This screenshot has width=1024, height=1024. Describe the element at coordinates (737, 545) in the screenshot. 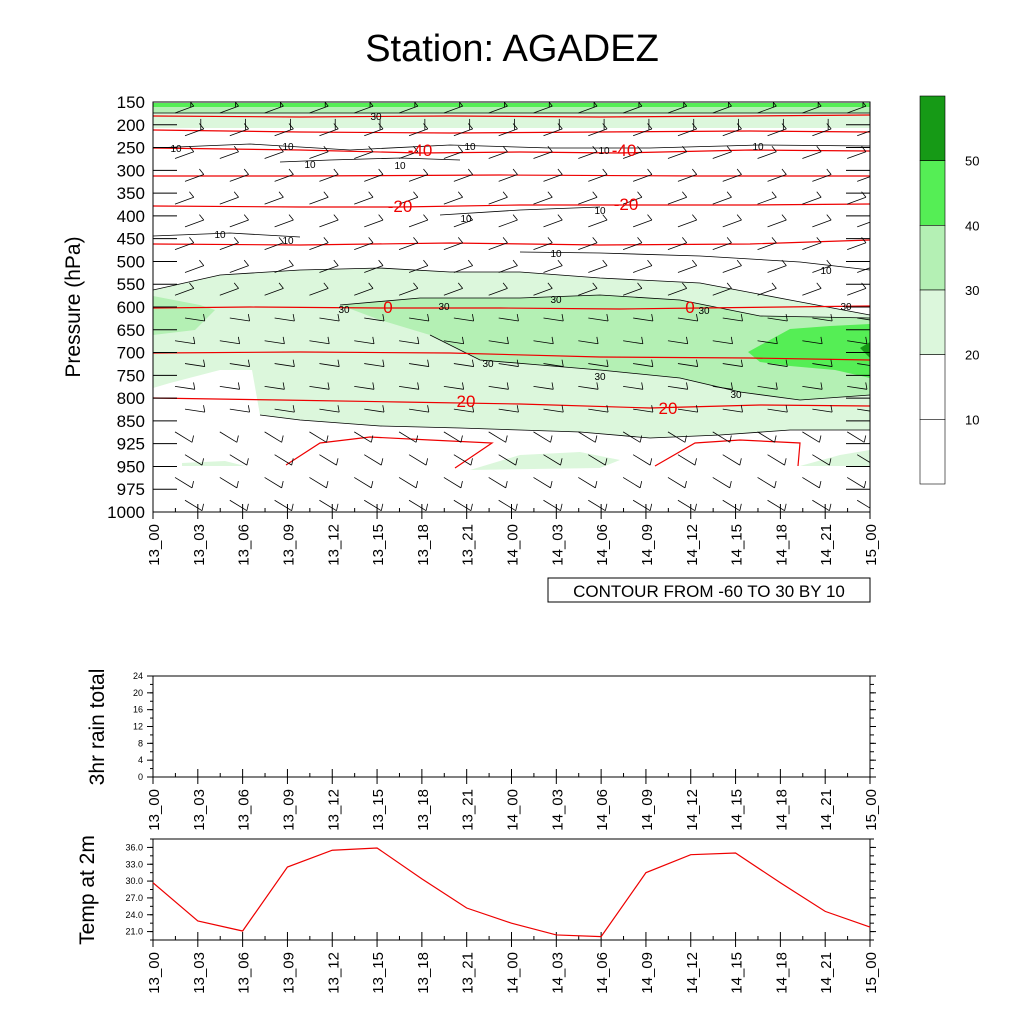

I see `cross-section-xtick-label: 14_15` at that location.